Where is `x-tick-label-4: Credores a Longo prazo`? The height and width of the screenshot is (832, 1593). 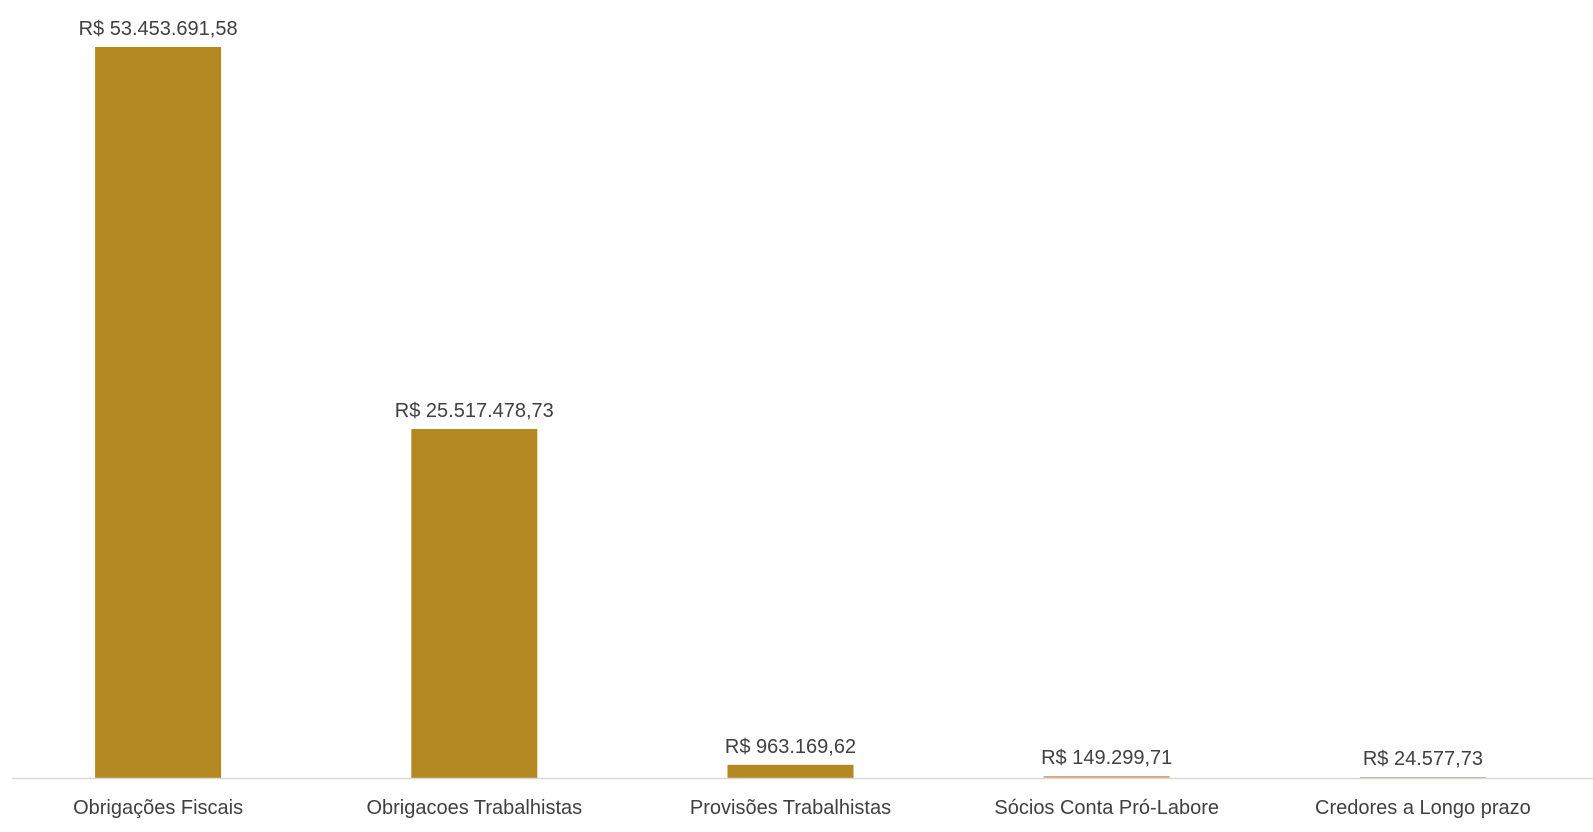 x-tick-label-4: Credores a Longo prazo is located at coordinates (1423, 808).